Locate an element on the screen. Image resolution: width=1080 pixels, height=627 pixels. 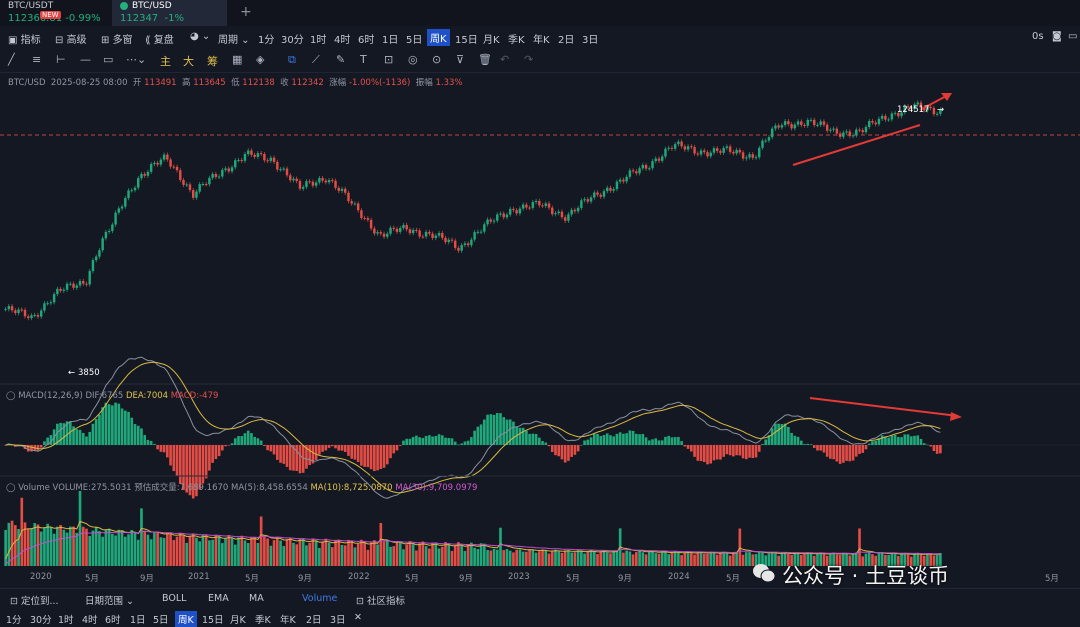
eye-icon: ◎ is located at coordinates (413, 59).